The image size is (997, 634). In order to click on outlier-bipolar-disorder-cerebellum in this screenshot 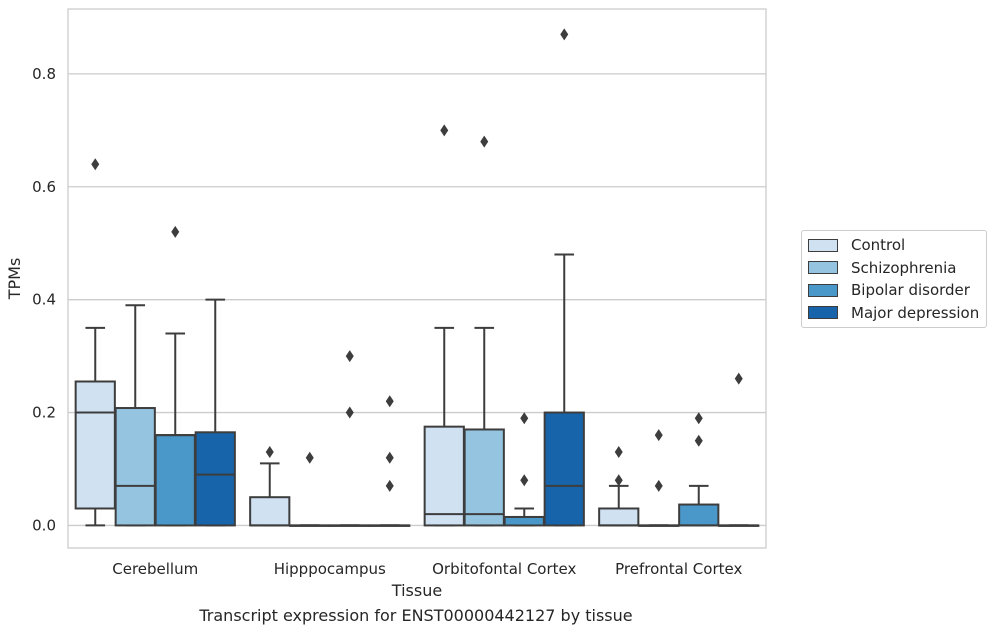, I will do `click(175, 231)`.